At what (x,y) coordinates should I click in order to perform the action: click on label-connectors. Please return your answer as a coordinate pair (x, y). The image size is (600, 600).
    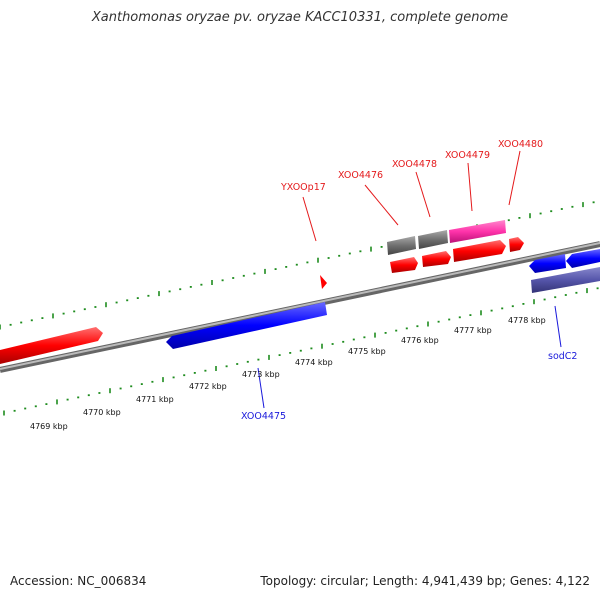
    Looking at the image, I should click on (411, 196).